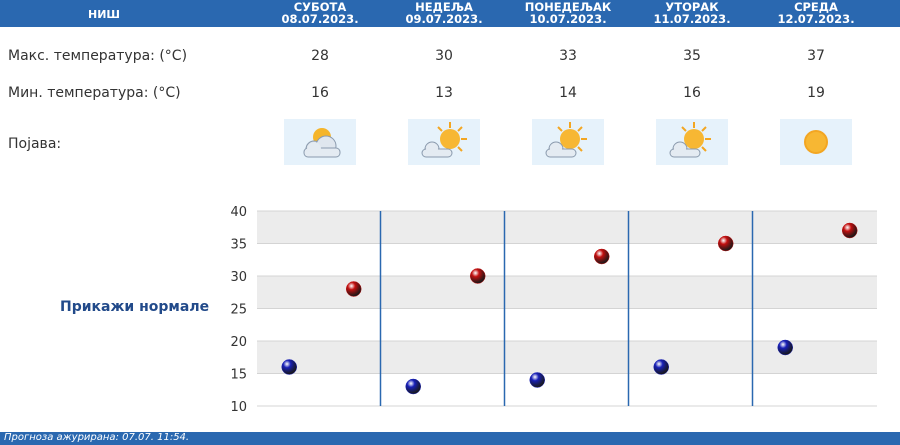 The width and height of the screenshot is (900, 445). What do you see at coordinates (238, 277) in the screenshot?
I see `y-tick-label: 30` at bounding box center [238, 277].